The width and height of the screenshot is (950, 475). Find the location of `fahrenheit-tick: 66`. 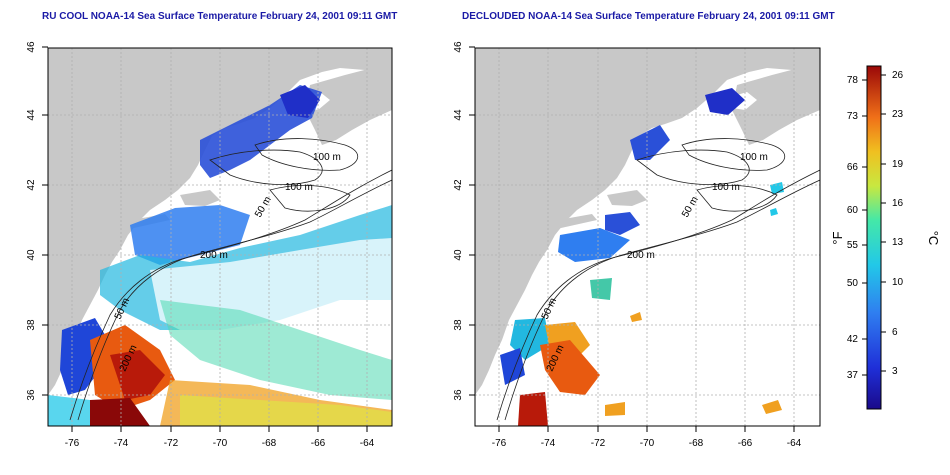

fahrenheit-tick: 66 is located at coordinates (853, 167).